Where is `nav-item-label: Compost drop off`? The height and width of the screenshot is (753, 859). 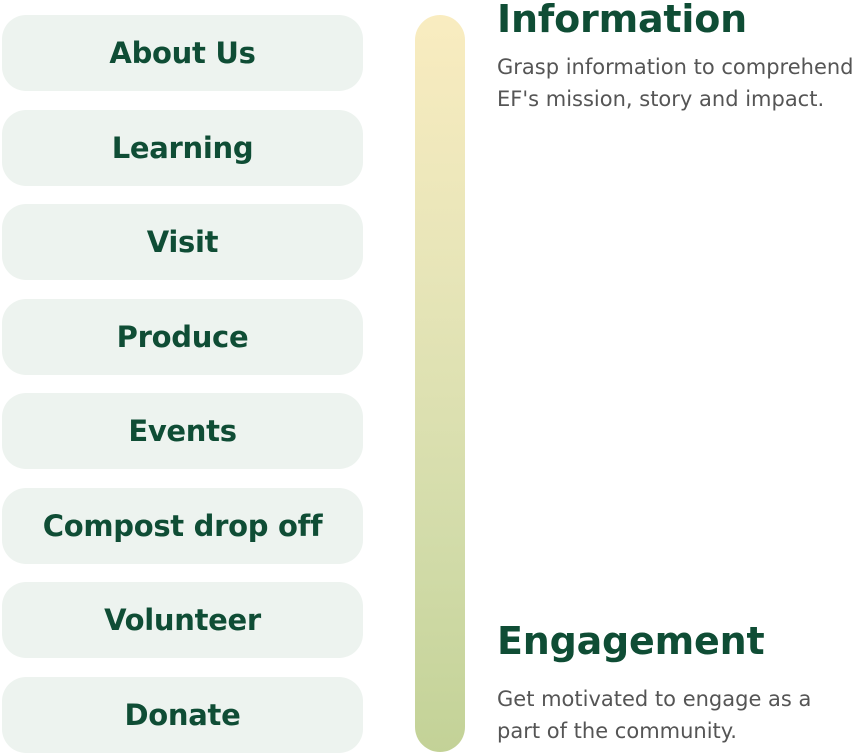 nav-item-label: Compost drop off is located at coordinates (182, 525).